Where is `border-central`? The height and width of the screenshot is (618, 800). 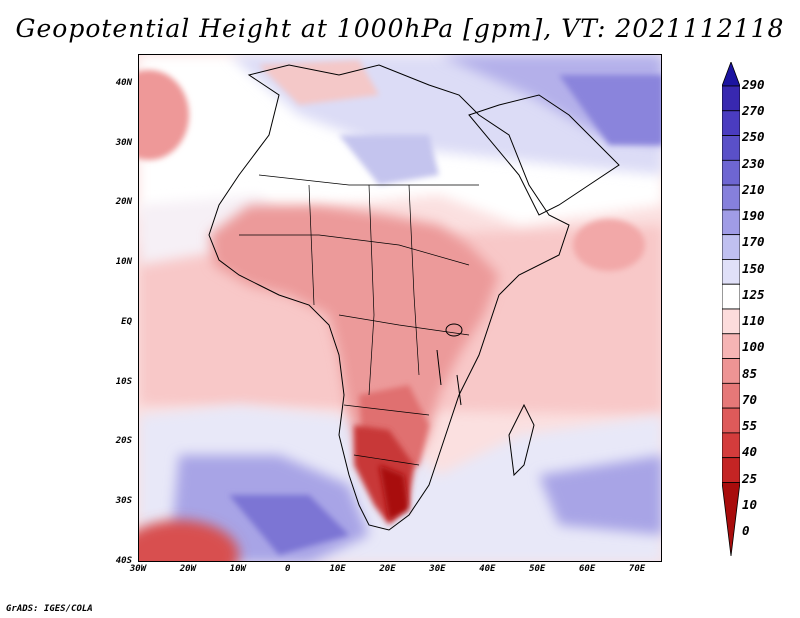 border-central is located at coordinates (404, 325).